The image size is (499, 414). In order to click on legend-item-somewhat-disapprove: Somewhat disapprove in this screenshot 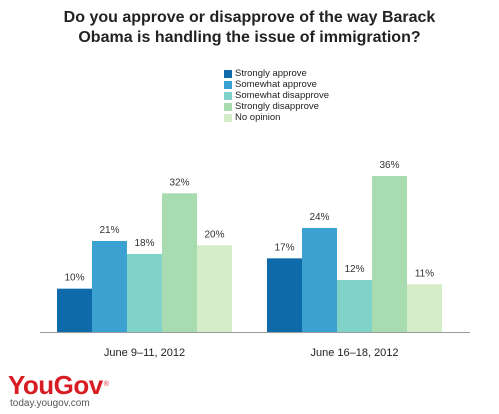, I will do `click(276, 95)`.